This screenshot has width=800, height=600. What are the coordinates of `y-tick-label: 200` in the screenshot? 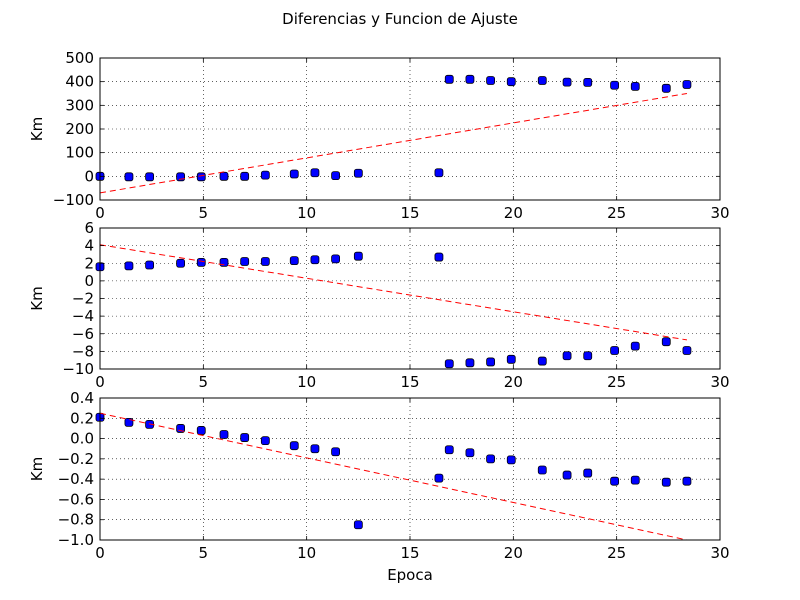 It's located at (79, 129).